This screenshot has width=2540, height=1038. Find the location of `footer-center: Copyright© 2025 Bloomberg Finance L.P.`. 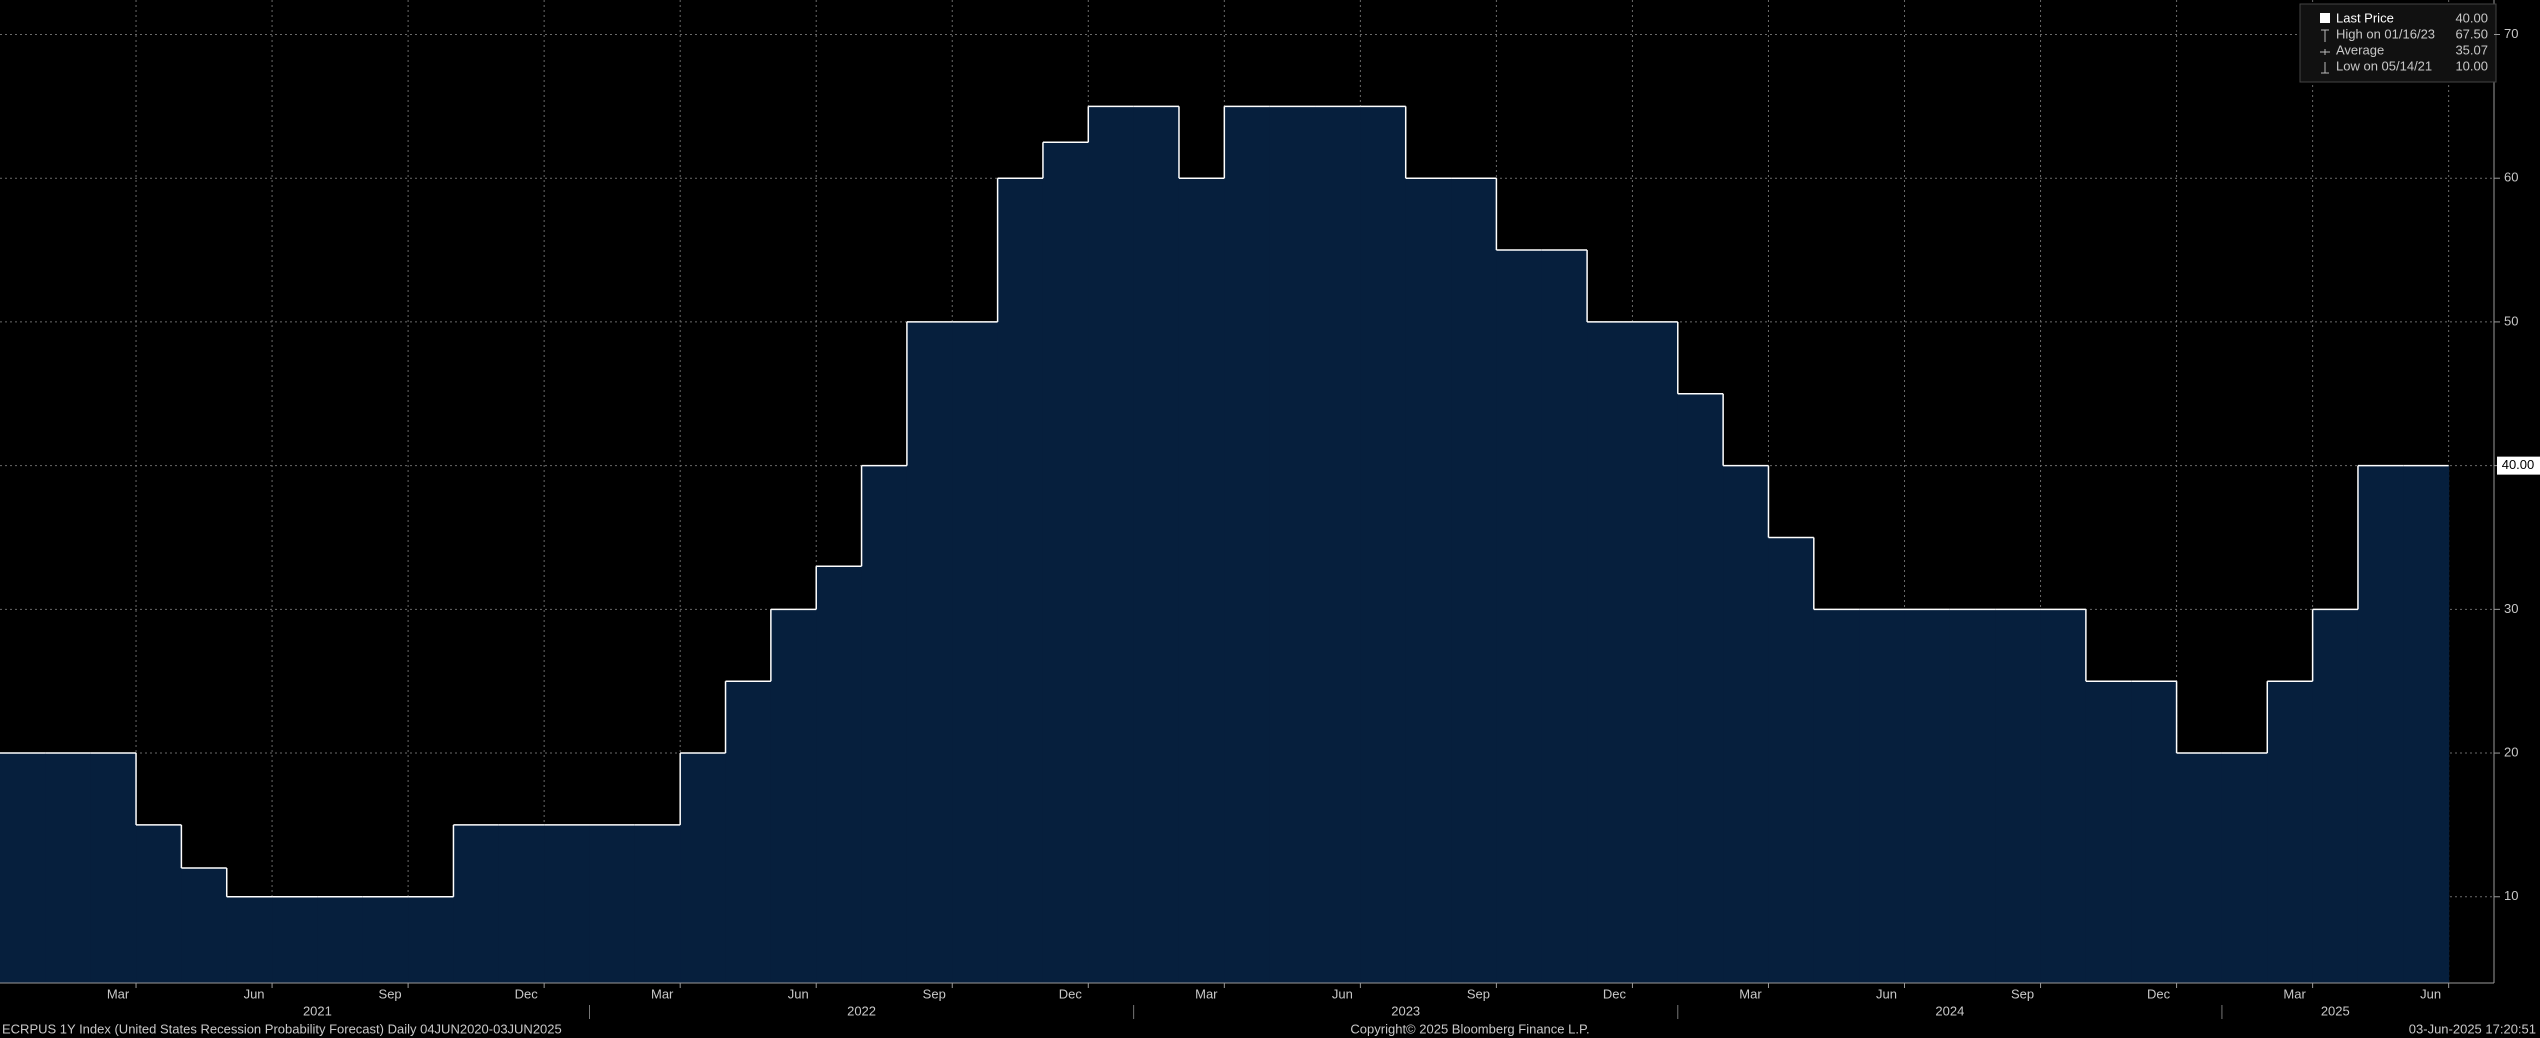

footer-center: Copyright© 2025 Bloomberg Finance L.P. is located at coordinates (1469, 1028).